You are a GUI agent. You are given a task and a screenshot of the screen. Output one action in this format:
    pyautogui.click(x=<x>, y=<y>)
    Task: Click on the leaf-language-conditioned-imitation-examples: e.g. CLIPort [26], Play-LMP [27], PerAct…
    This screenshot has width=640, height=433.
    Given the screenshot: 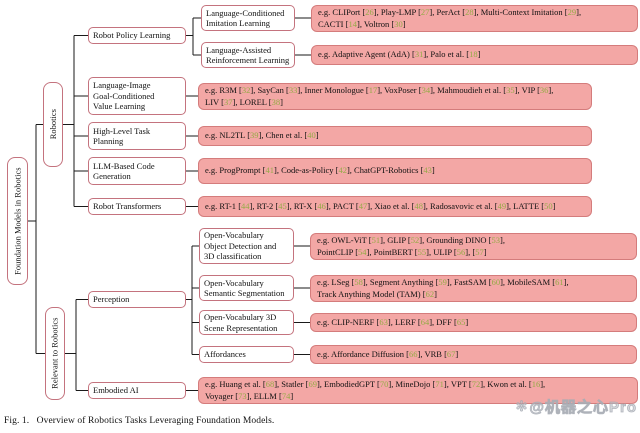 What is the action you would take?
    pyautogui.click(x=474, y=18)
    